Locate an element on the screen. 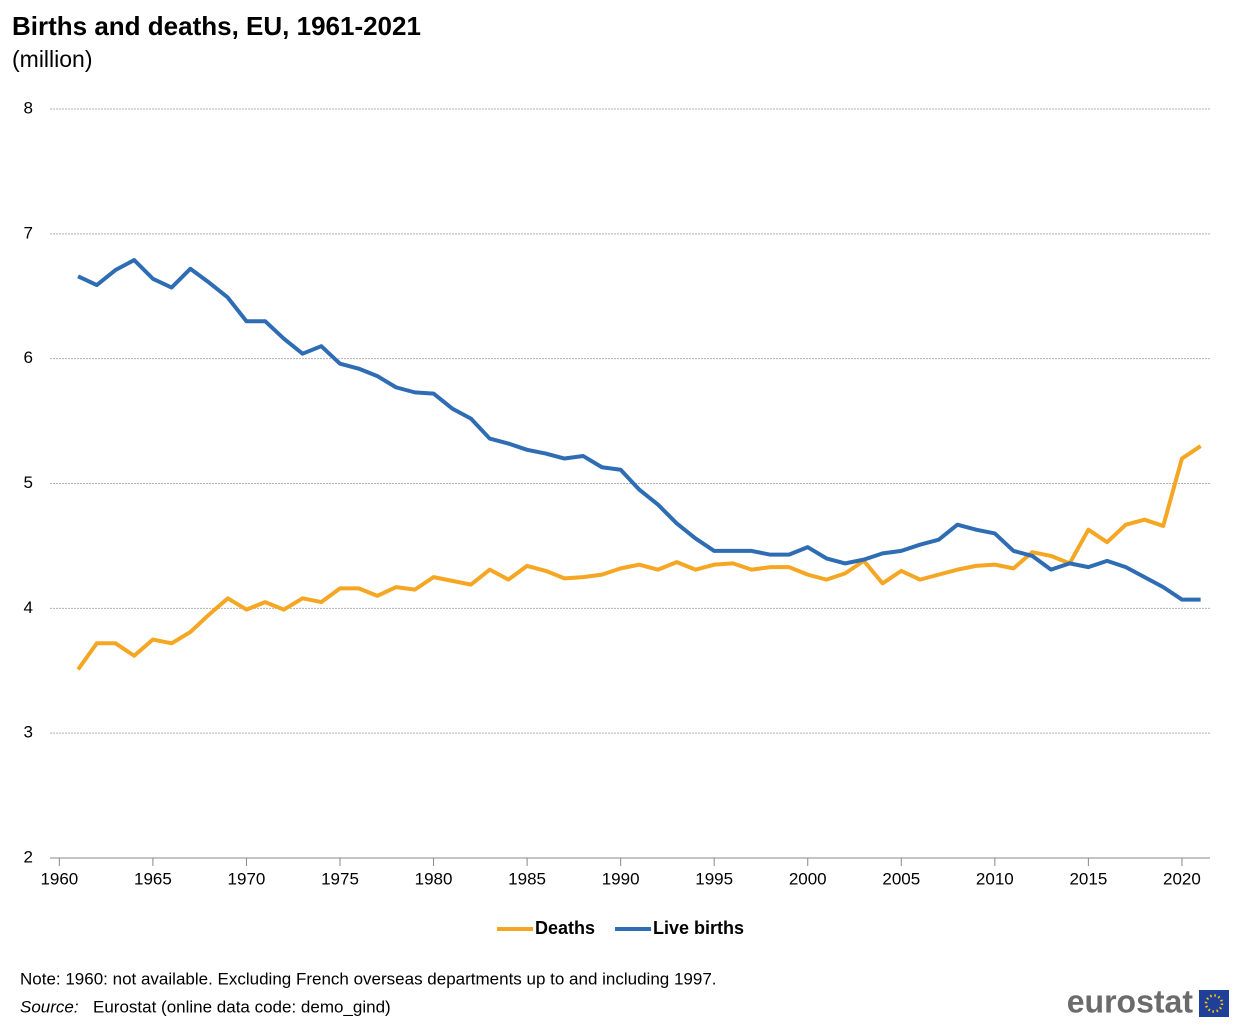 The width and height of the screenshot is (1251, 1027). chart-subtitle: (million) is located at coordinates (52, 59).